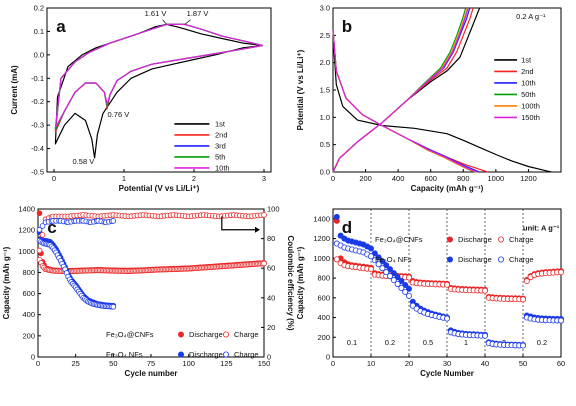 The height and width of the screenshot is (406, 576). I want to click on cv-curve-10th, so click(158, 76).